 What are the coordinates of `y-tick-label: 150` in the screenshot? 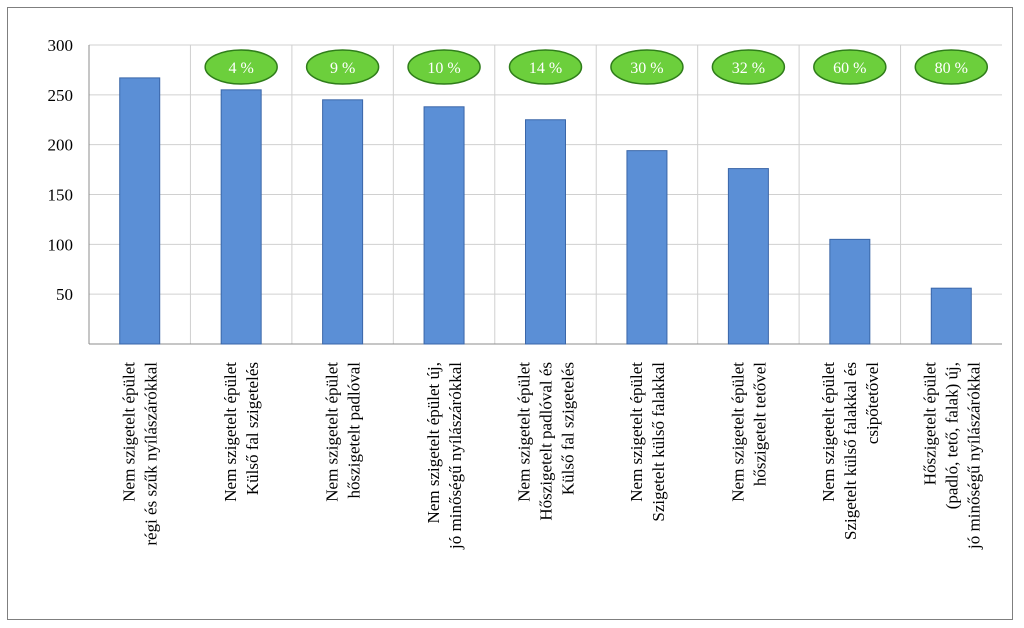 It's located at (61, 195).